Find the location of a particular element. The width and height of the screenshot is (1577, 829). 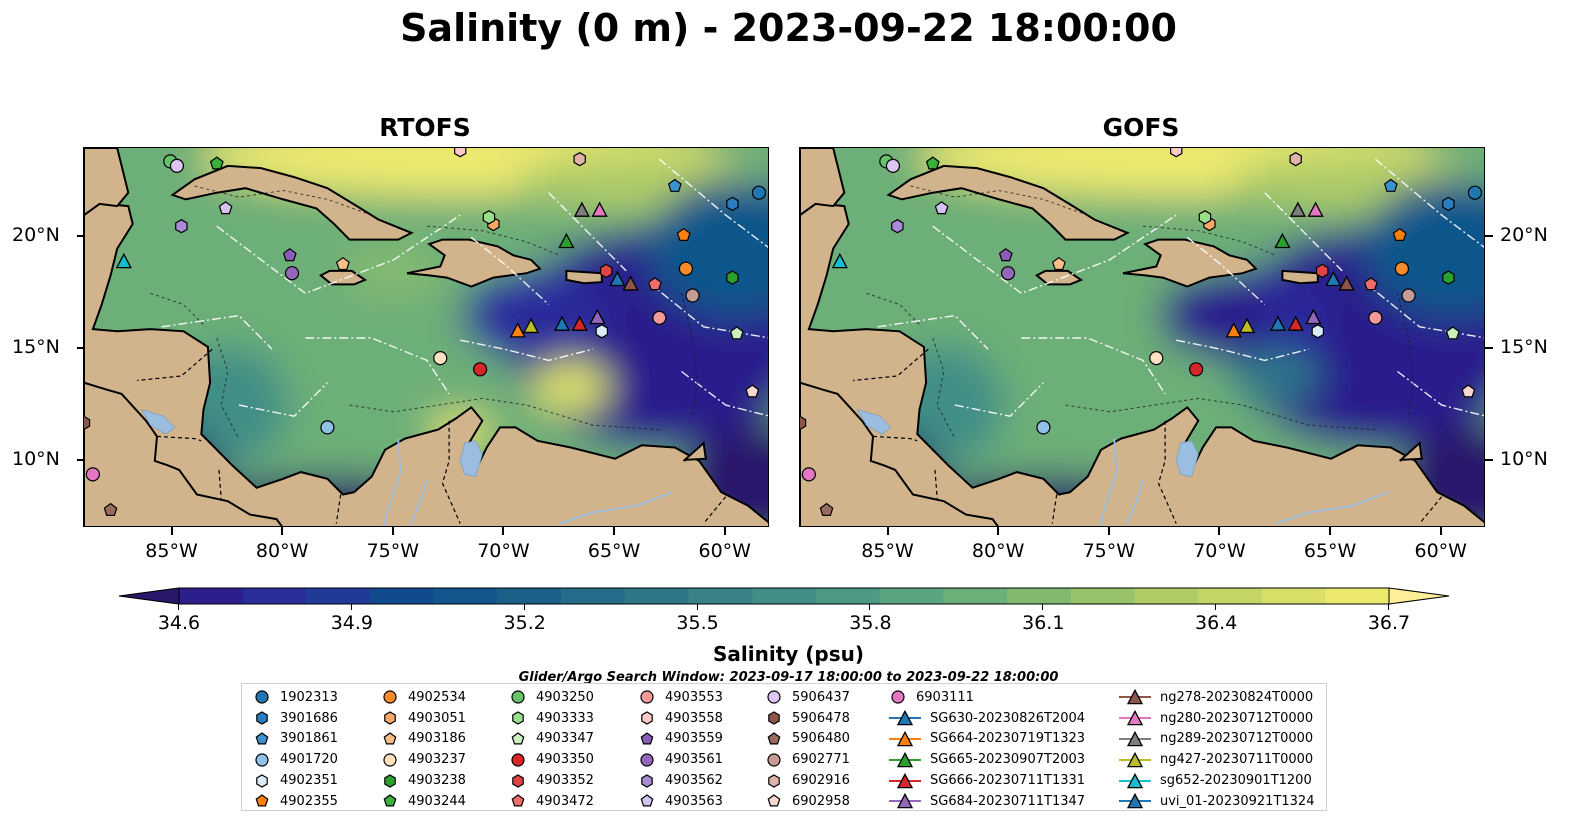

colorbar-tick-label: 36.4 is located at coordinates (1216, 623).